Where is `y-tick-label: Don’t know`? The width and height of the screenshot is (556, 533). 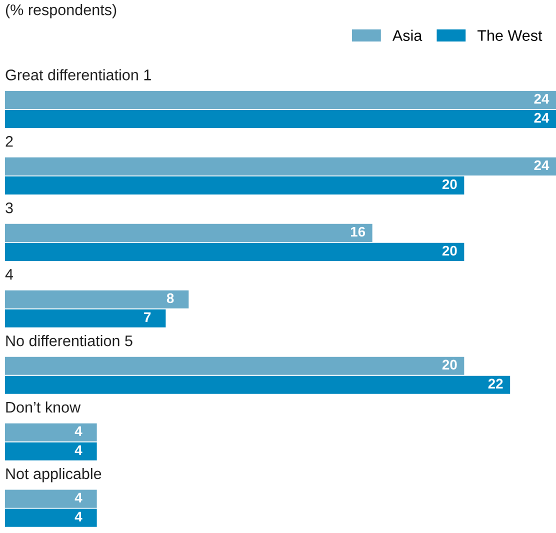
y-tick-label: Don’t know is located at coordinates (43, 407).